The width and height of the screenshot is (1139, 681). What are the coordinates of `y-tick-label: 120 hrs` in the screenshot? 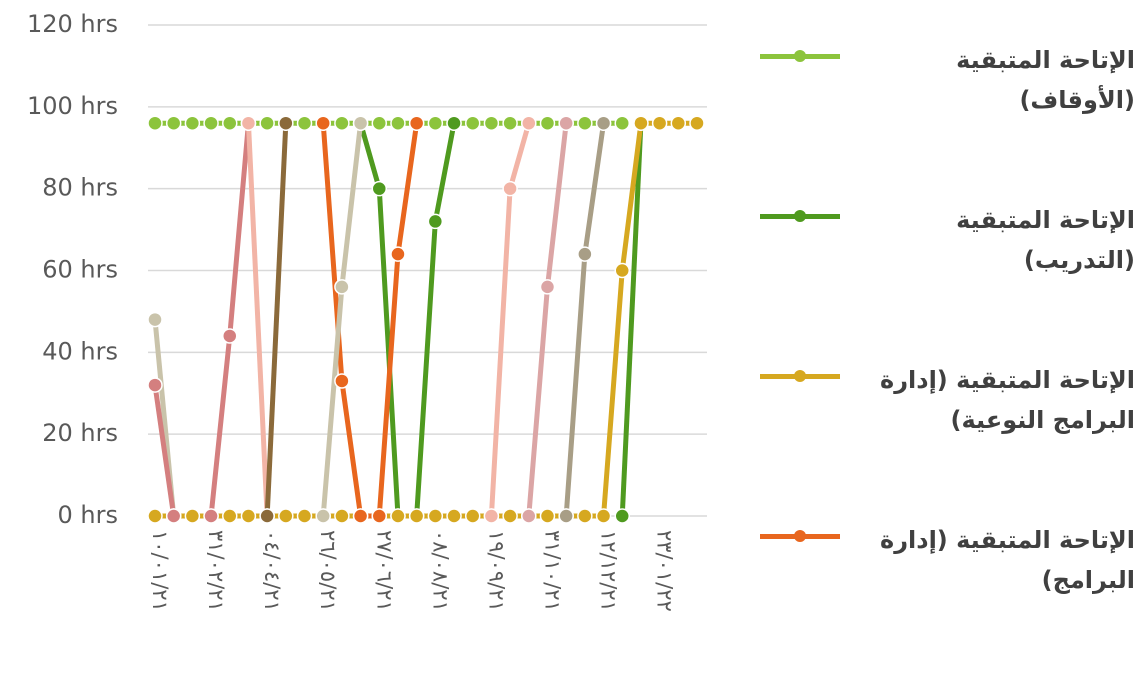 It's located at (72, 24).